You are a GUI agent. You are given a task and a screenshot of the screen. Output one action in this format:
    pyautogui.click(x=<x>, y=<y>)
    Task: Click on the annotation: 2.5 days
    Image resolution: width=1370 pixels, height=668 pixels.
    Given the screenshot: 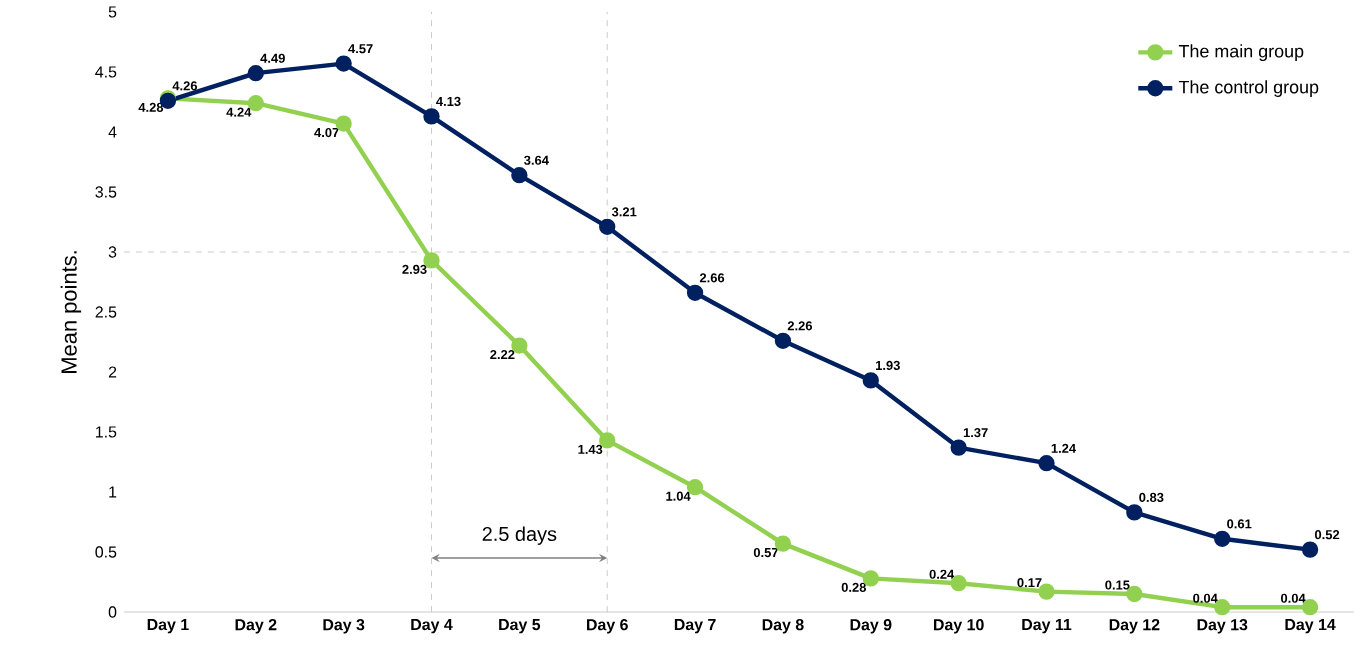 What is the action you would take?
    pyautogui.click(x=519, y=535)
    